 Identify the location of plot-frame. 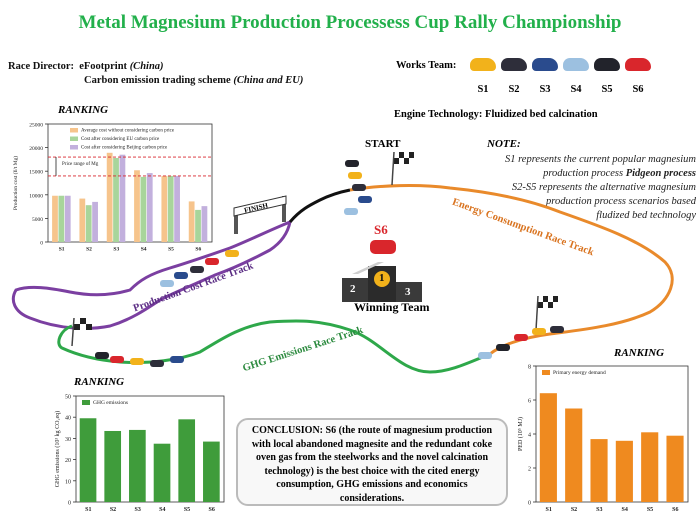
(150, 449).